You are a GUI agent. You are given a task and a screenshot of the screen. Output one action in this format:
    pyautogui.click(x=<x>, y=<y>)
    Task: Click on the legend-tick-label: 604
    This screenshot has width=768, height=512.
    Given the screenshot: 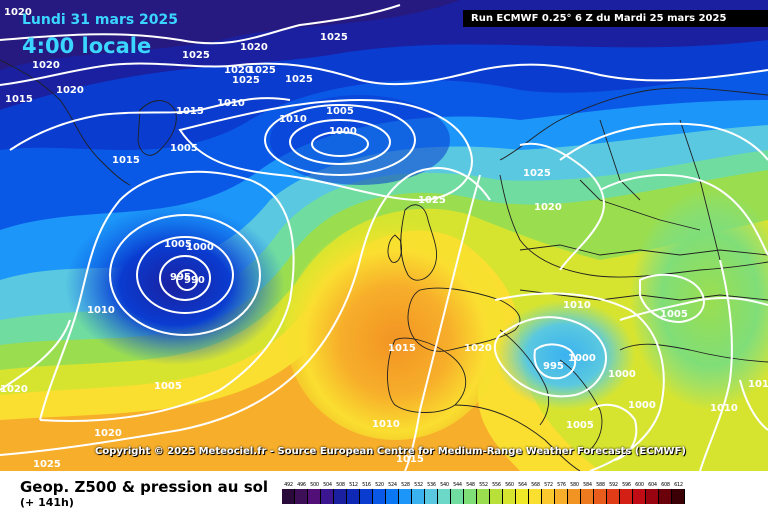 What is the action you would take?
    pyautogui.click(x=652, y=485)
    